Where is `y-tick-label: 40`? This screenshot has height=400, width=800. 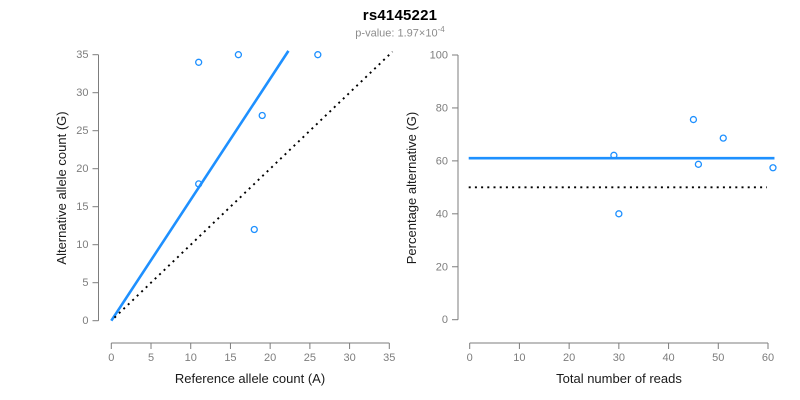
y-tick-label: 40 is located at coordinates (442, 214).